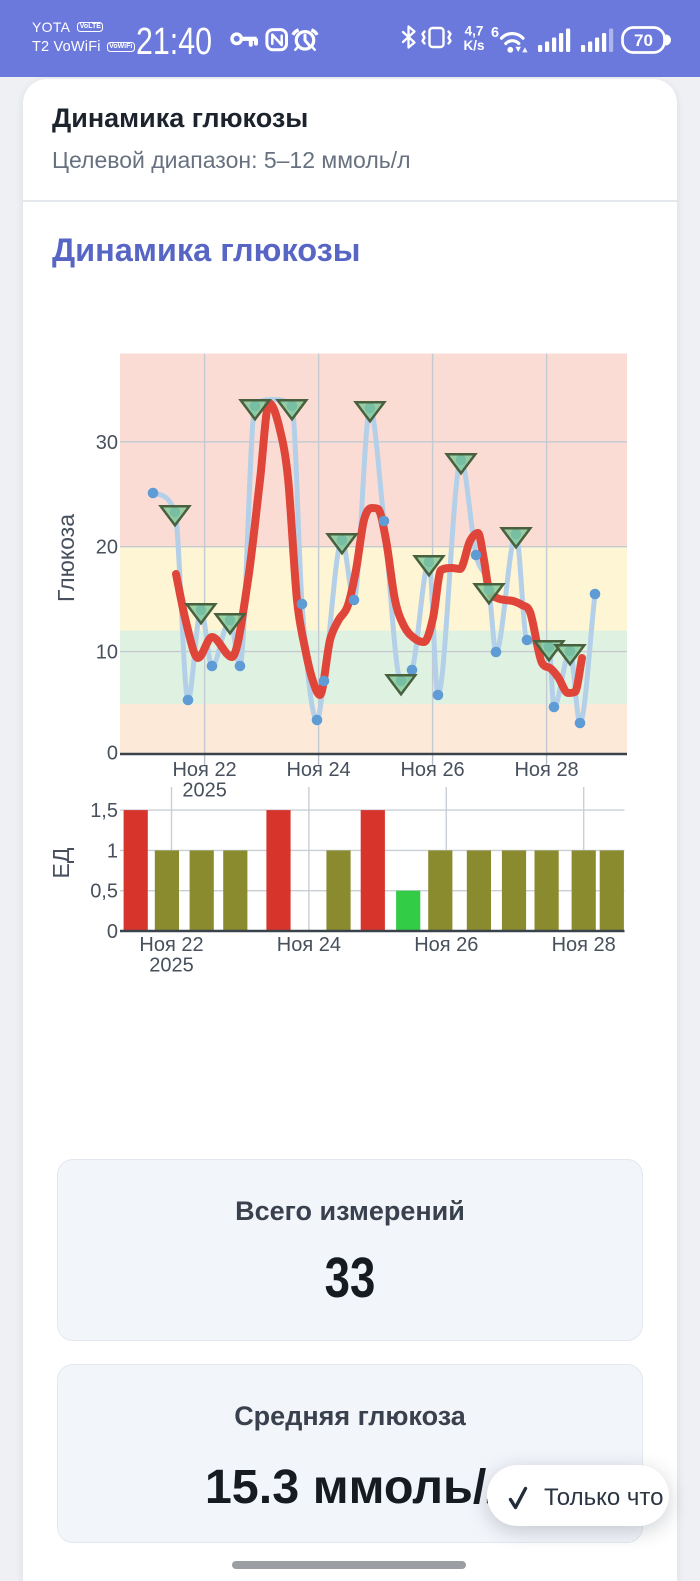  I want to click on svg-text: 70, so click(643, 40).